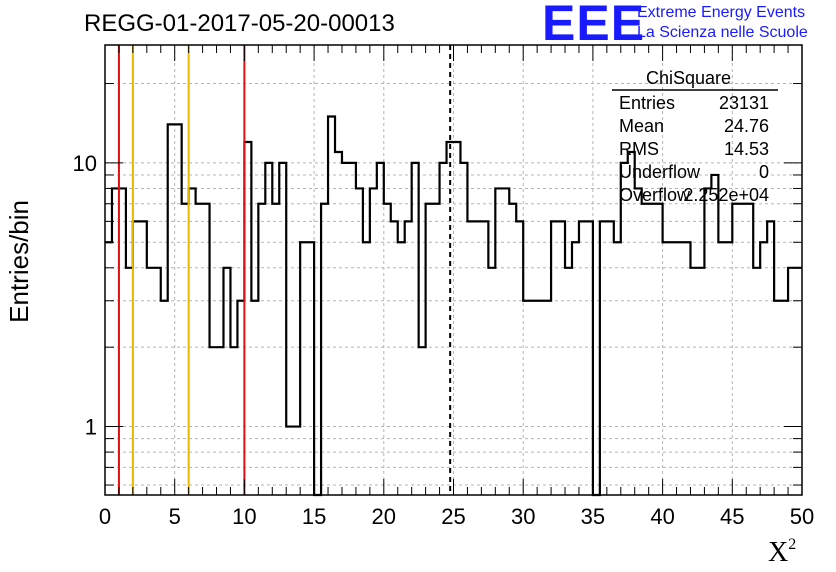 The image size is (836, 572). Describe the element at coordinates (239, 23) in the screenshot. I see `chart-title: REGG-01-2017-05-20-00013` at that location.